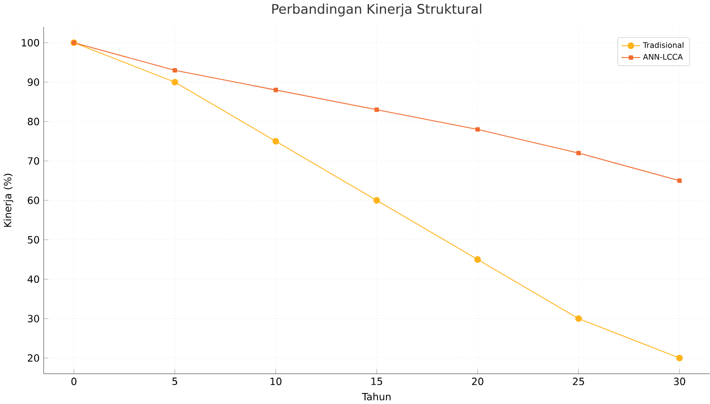 The image size is (710, 404). I want to click on x-tick-label: 30, so click(680, 382).